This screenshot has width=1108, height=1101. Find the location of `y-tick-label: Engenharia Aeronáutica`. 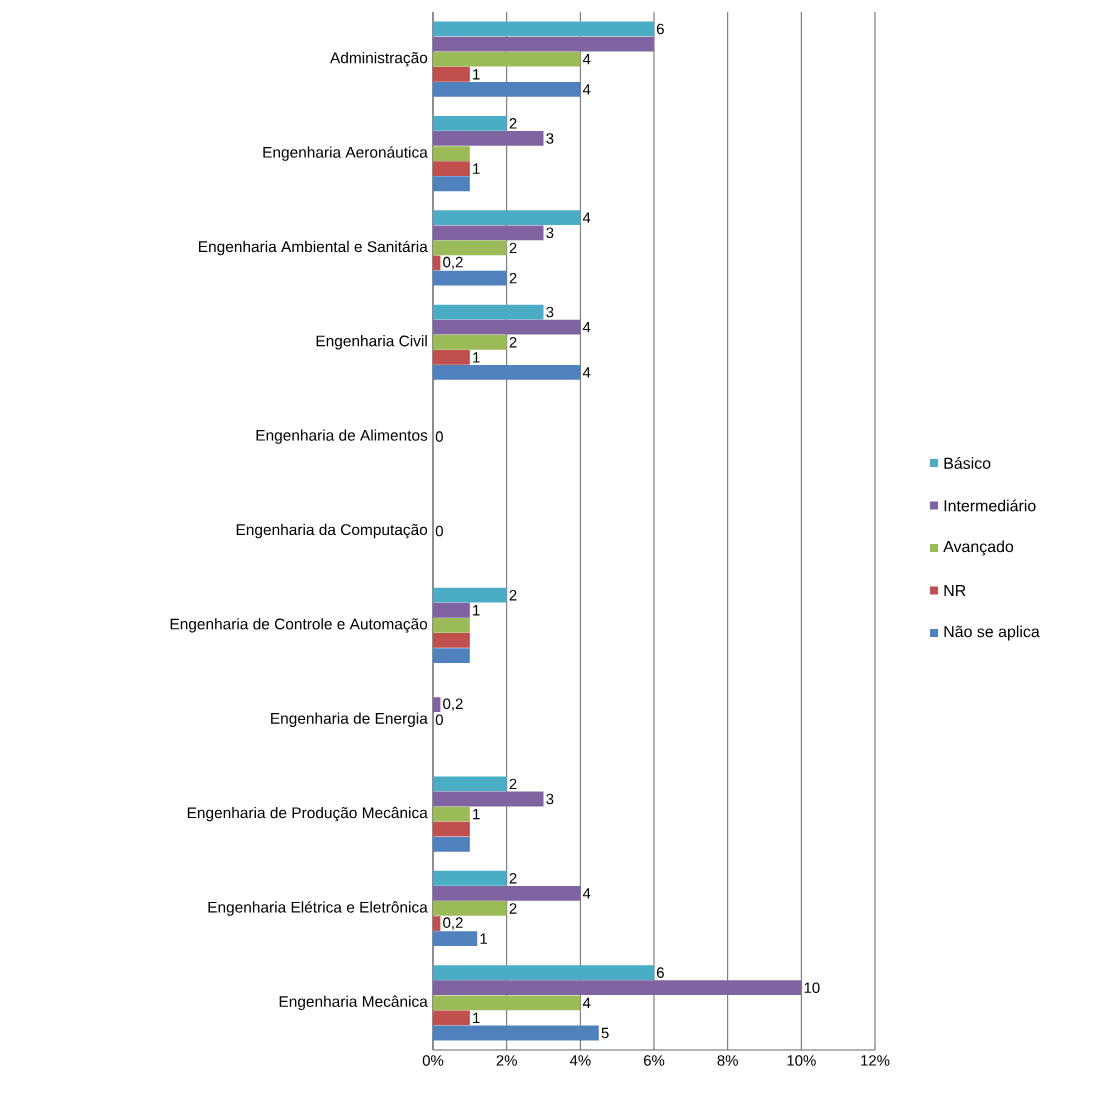

y-tick-label: Engenharia Aeronáutica is located at coordinates (345, 153).